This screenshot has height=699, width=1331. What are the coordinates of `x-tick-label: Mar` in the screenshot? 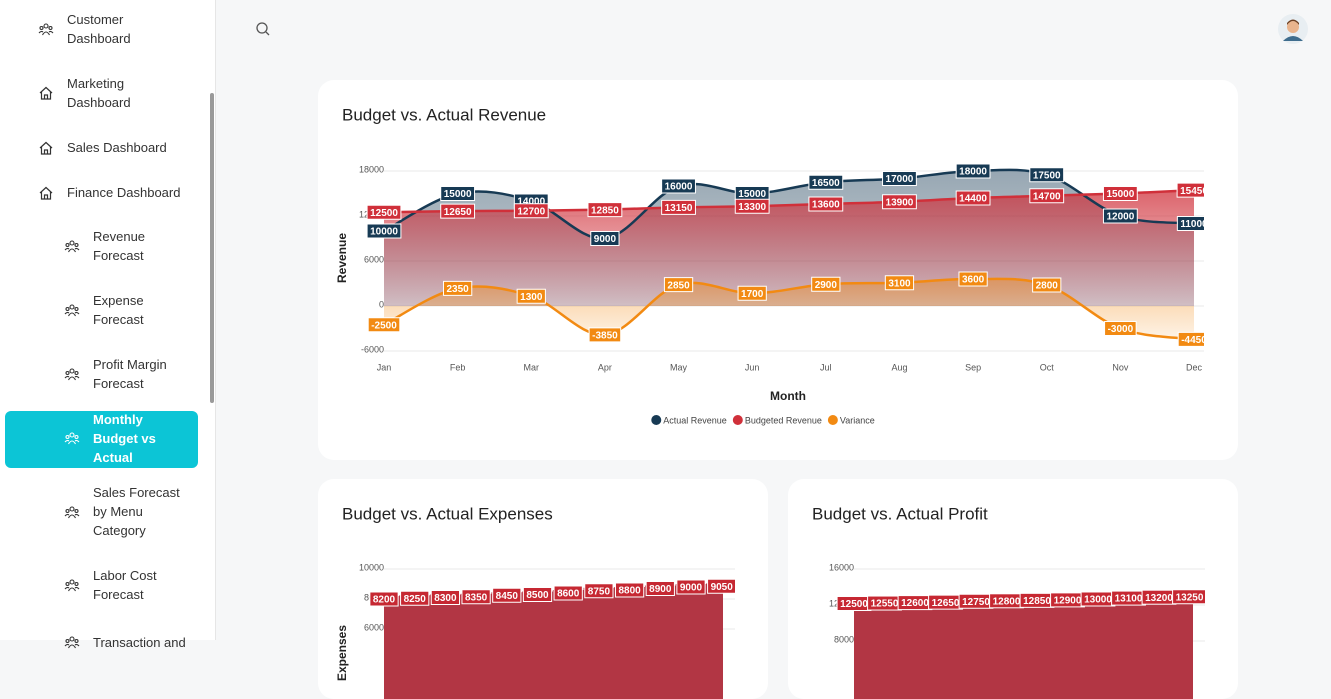 It's located at (532, 367).